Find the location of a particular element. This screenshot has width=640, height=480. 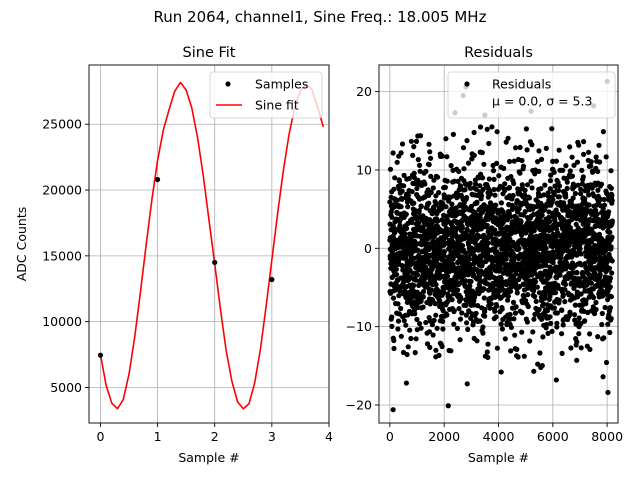

residual-outlier-point is located at coordinates (556, 380).